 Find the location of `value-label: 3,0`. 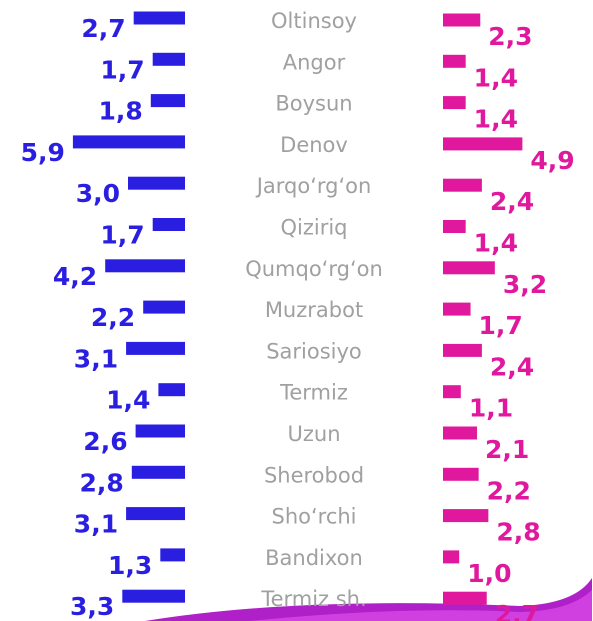

value-label: 3,0 is located at coordinates (98, 193).